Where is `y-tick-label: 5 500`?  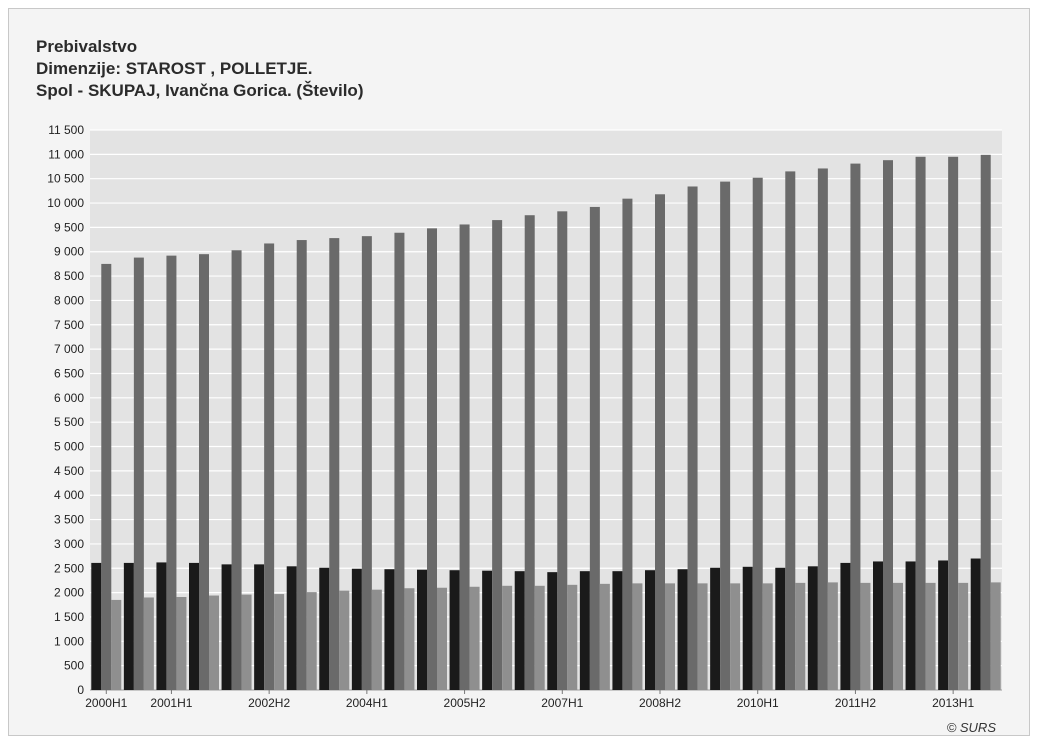 y-tick-label: 5 500 is located at coordinates (69, 422).